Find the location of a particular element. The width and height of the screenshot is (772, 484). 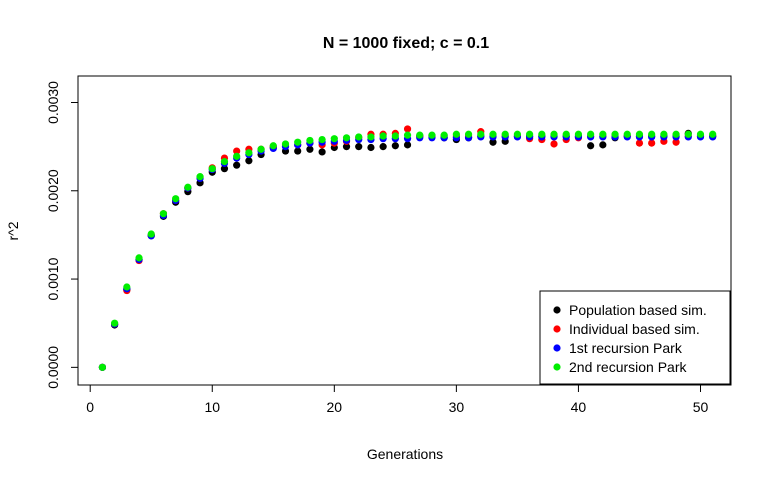

y-axis: 0.0000 0.0010 0.0020 0.0030 is located at coordinates (62, 235).